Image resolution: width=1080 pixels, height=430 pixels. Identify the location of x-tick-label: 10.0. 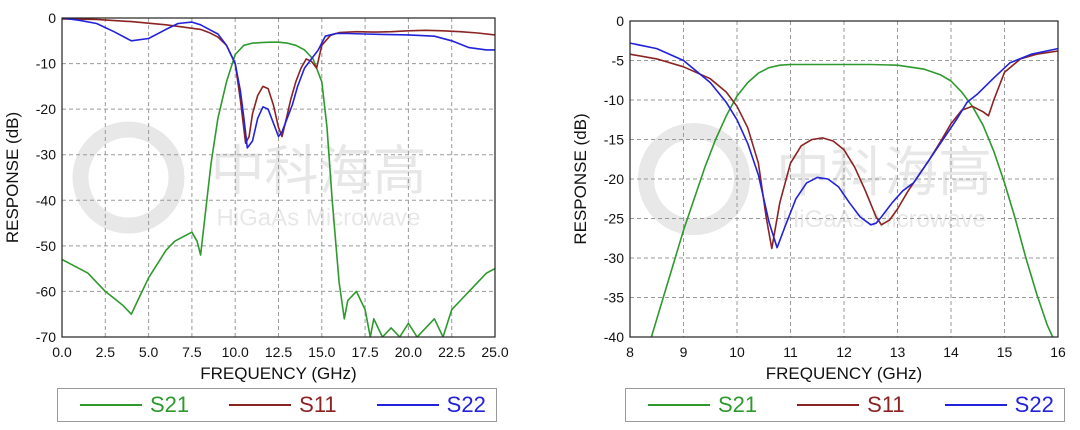
(235, 352).